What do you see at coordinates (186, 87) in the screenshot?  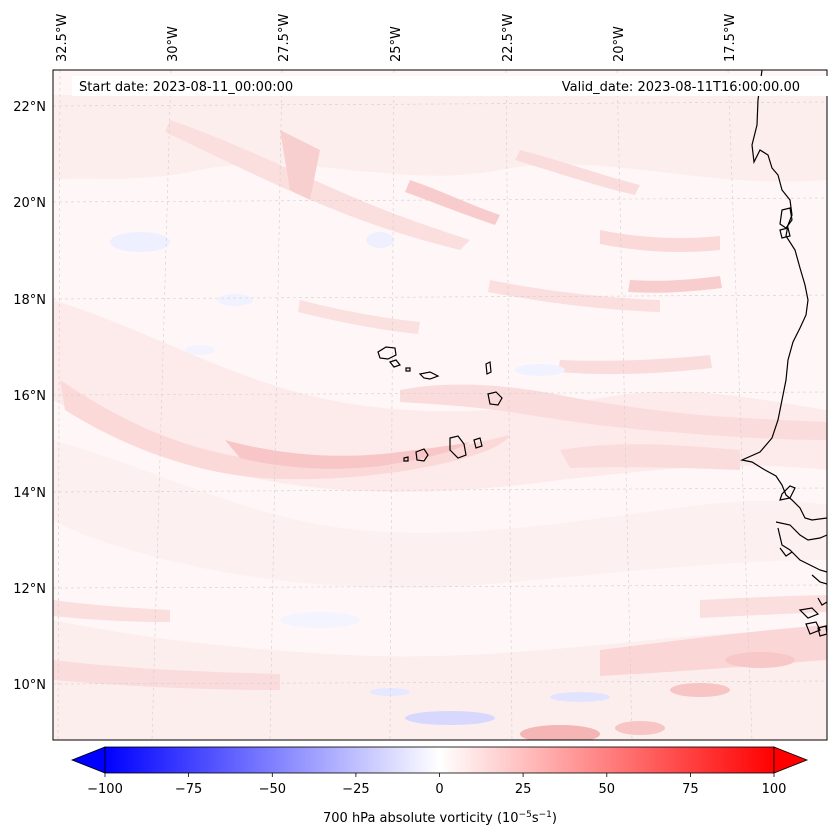 I see `start-date-label: Start date: 2023-08-11_00:00:00` at bounding box center [186, 87].